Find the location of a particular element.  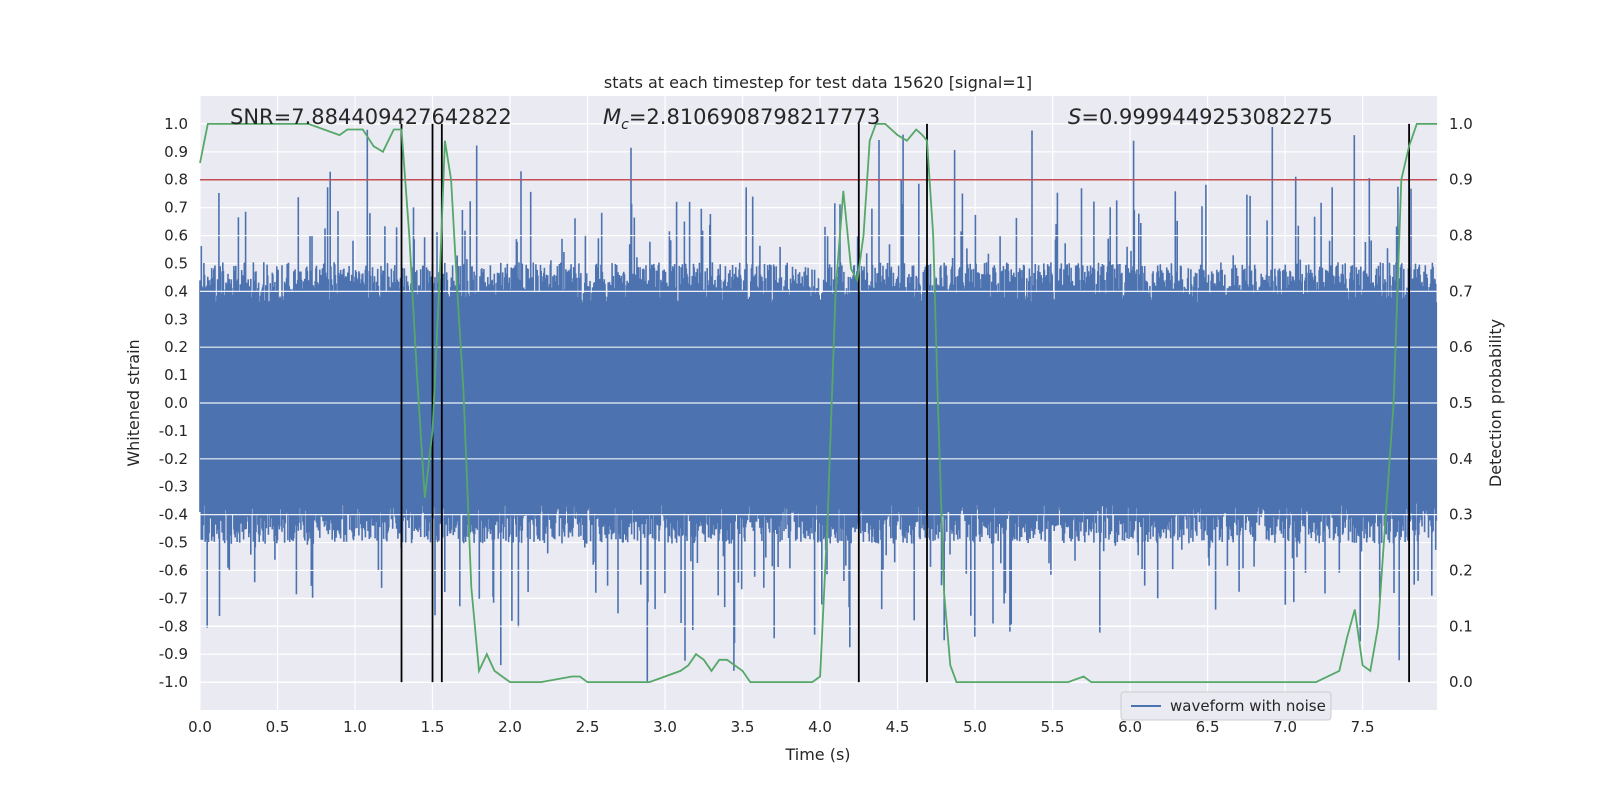

y-left-tick-label: -0.4 is located at coordinates (173, 515).